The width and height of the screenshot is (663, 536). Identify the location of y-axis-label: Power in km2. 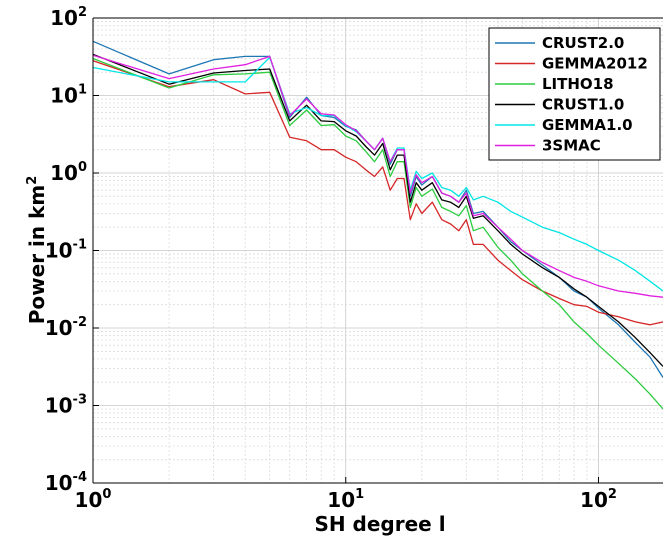
(37, 250).